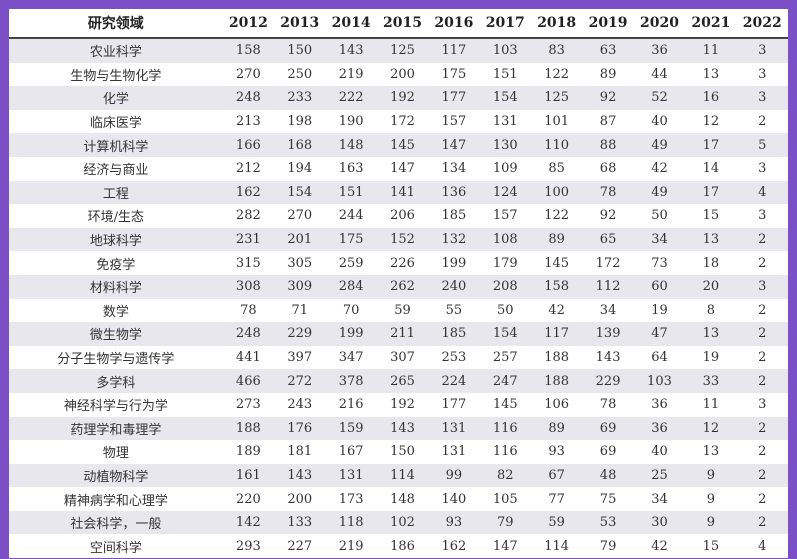 This screenshot has width=797, height=559. I want to click on table-row: 生物与生物化学 270 250 219 200 175 151 122 89 44 13 3, so click(398, 74).